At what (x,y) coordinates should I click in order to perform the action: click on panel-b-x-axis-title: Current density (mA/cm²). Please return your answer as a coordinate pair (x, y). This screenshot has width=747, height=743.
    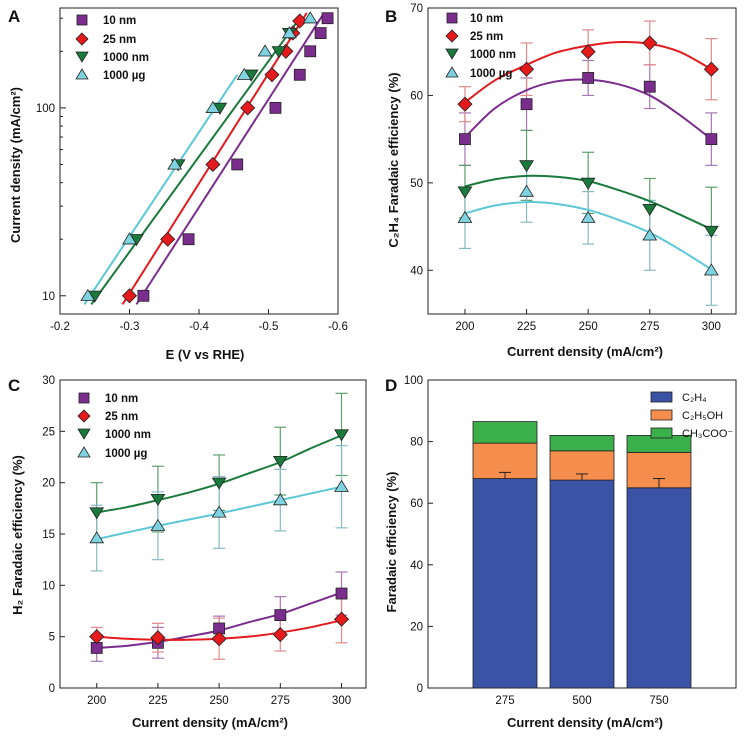
    Looking at the image, I should click on (585, 351).